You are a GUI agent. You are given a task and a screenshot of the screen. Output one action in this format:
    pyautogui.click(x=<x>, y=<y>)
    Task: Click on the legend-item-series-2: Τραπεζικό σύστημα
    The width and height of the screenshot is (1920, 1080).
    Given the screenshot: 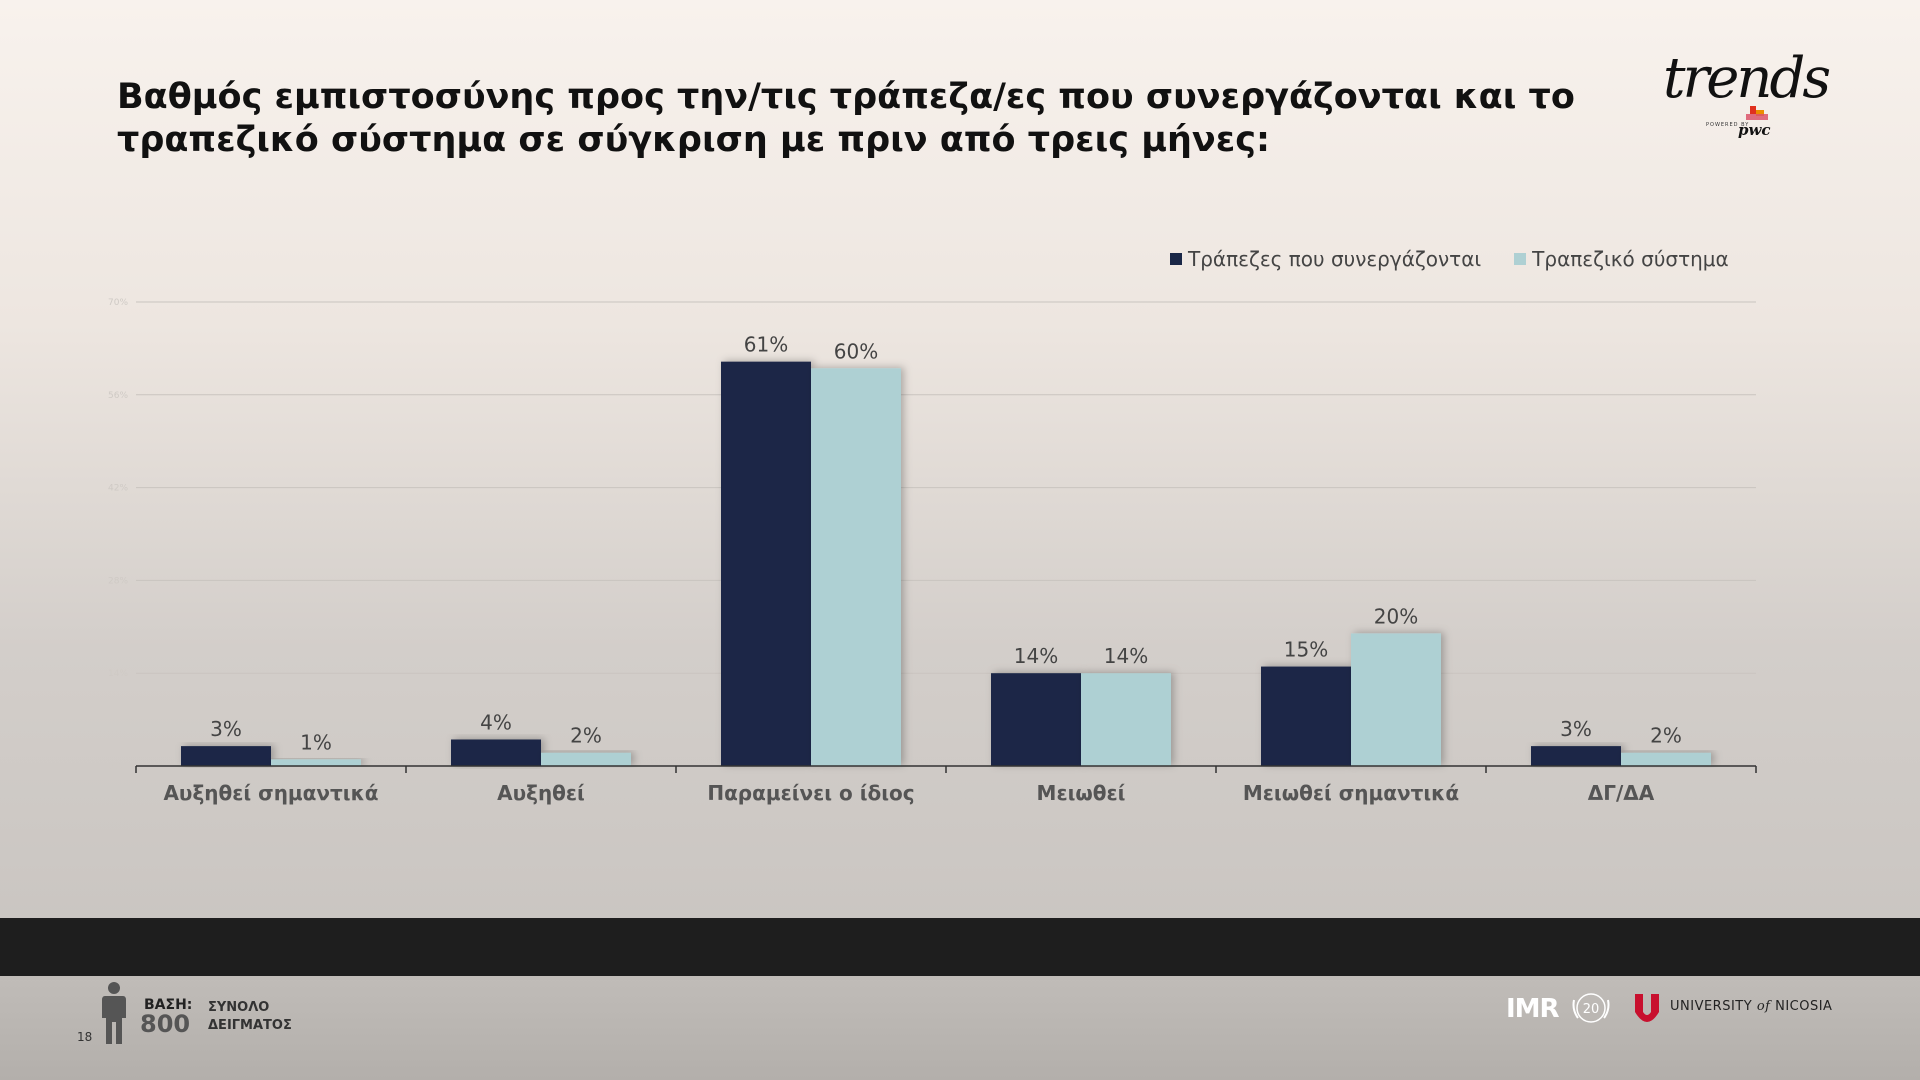 What is the action you would take?
    pyautogui.click(x=1621, y=259)
    